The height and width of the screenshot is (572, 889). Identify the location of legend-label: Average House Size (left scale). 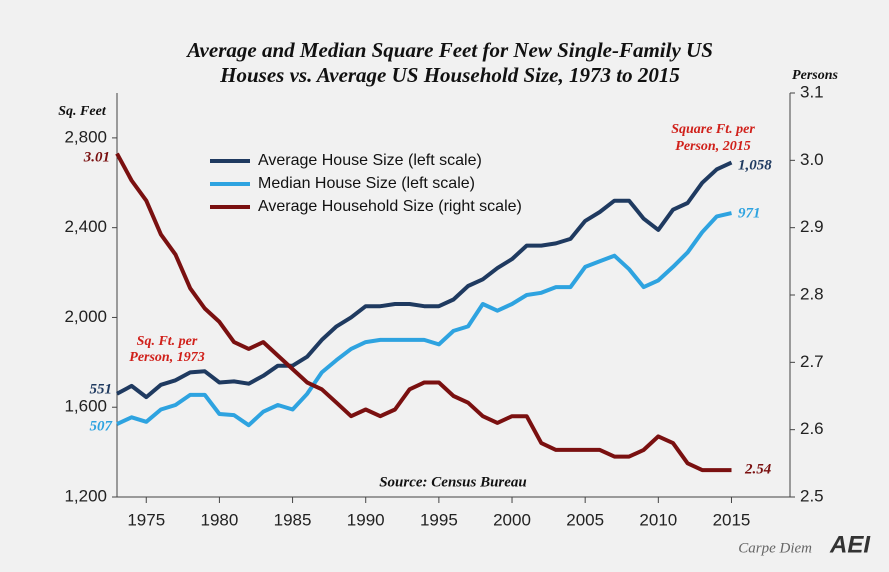
(370, 160).